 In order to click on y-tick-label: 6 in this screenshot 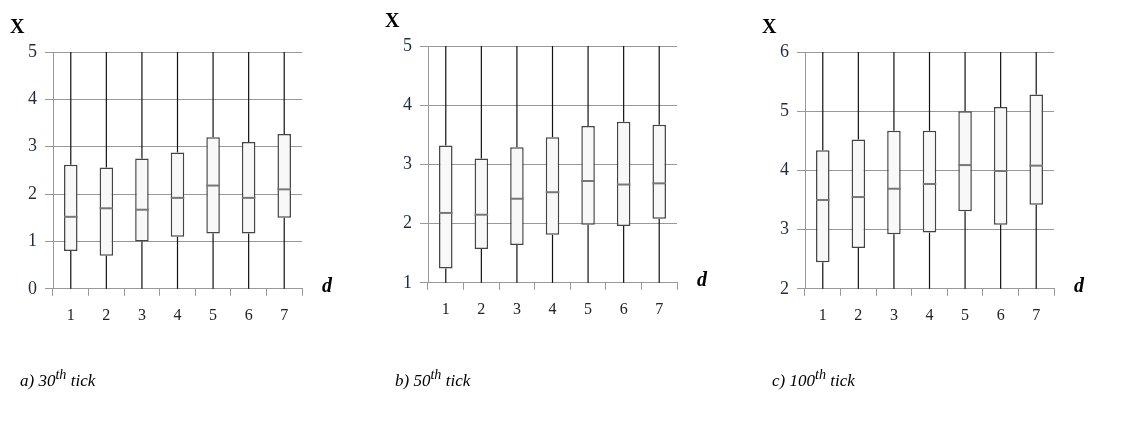, I will do `click(784, 50)`.